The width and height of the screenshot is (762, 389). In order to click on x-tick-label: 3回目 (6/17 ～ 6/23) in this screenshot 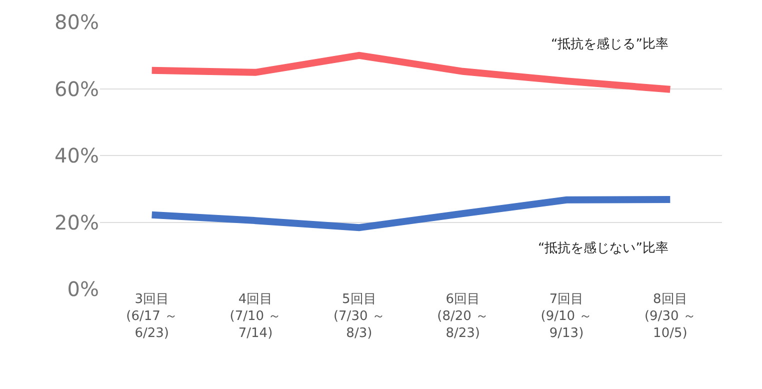, I will do `click(152, 316)`.